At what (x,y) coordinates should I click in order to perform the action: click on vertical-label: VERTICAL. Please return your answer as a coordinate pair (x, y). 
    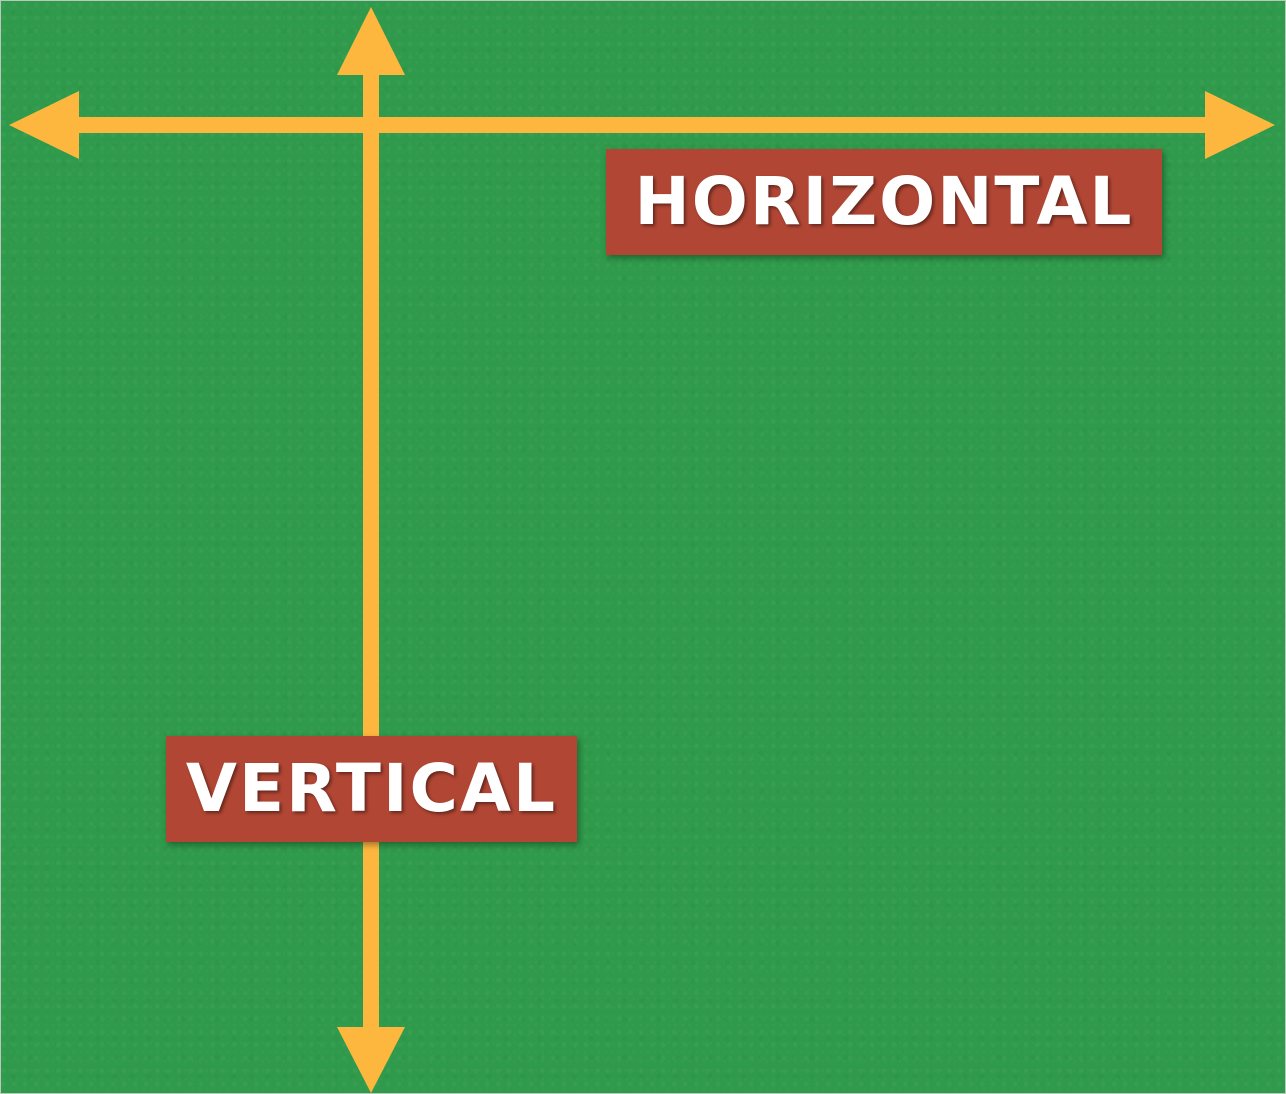
    Looking at the image, I should click on (371, 789).